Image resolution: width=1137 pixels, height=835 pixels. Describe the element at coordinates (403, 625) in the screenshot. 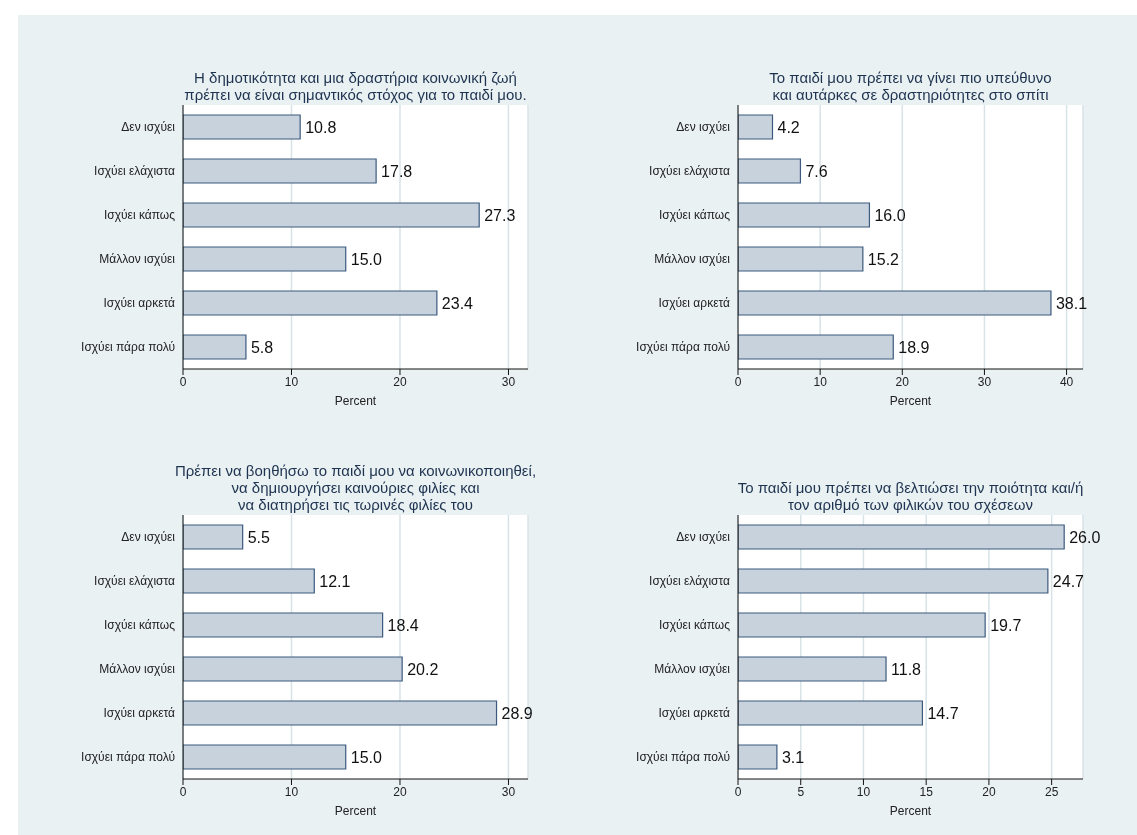

I see `data-label: 18.4` at that location.